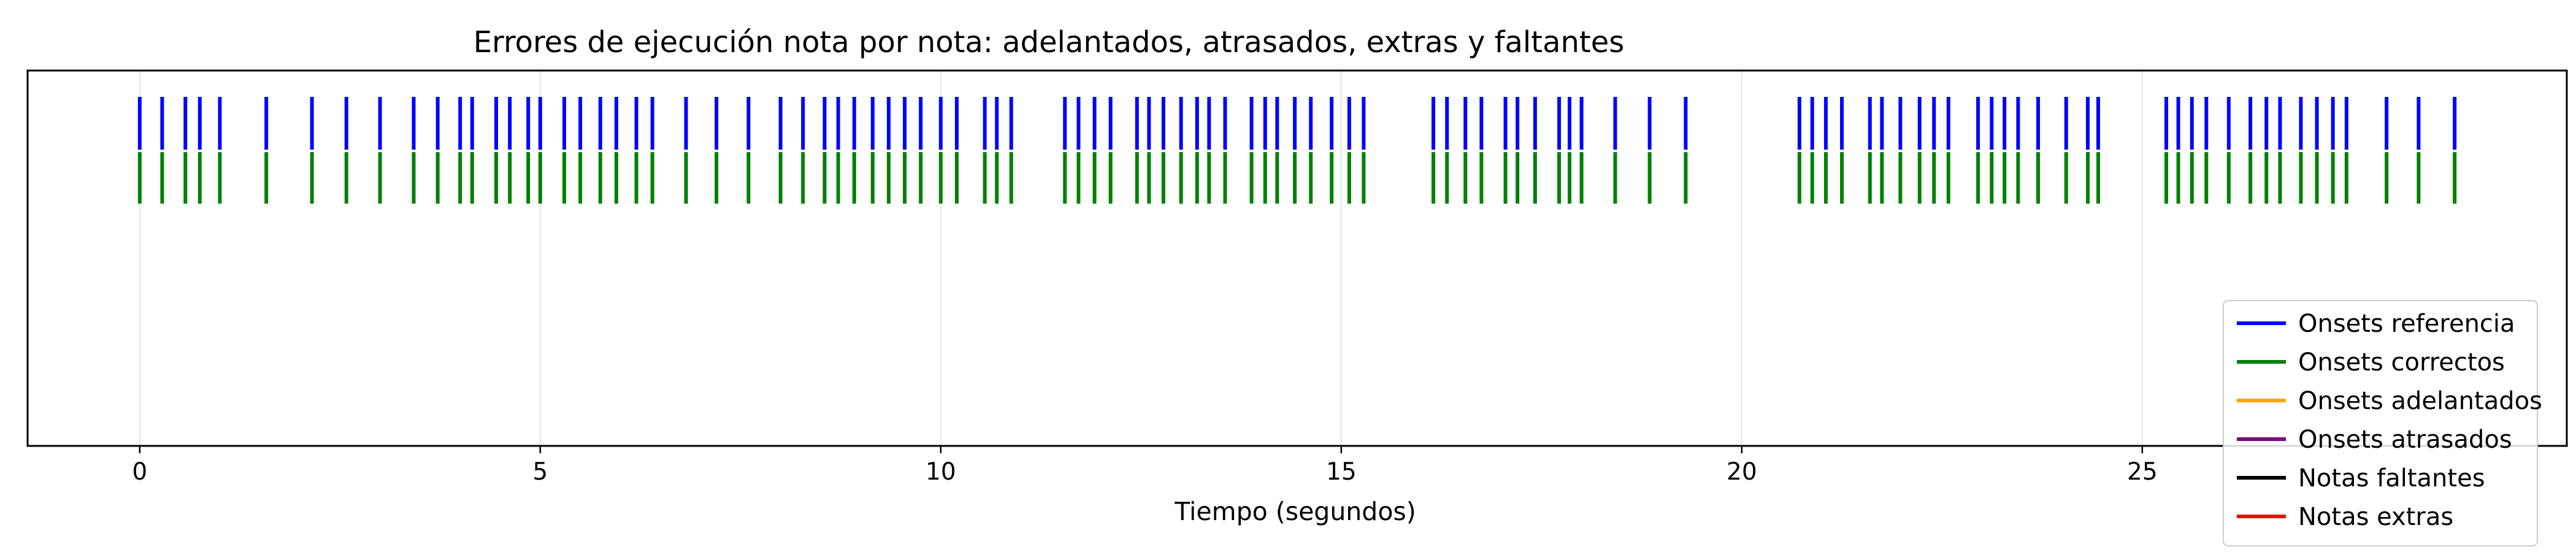 The image size is (2576, 552). I want to click on x-axis: 0 5 10 15 20 25, so click(1145, 466).